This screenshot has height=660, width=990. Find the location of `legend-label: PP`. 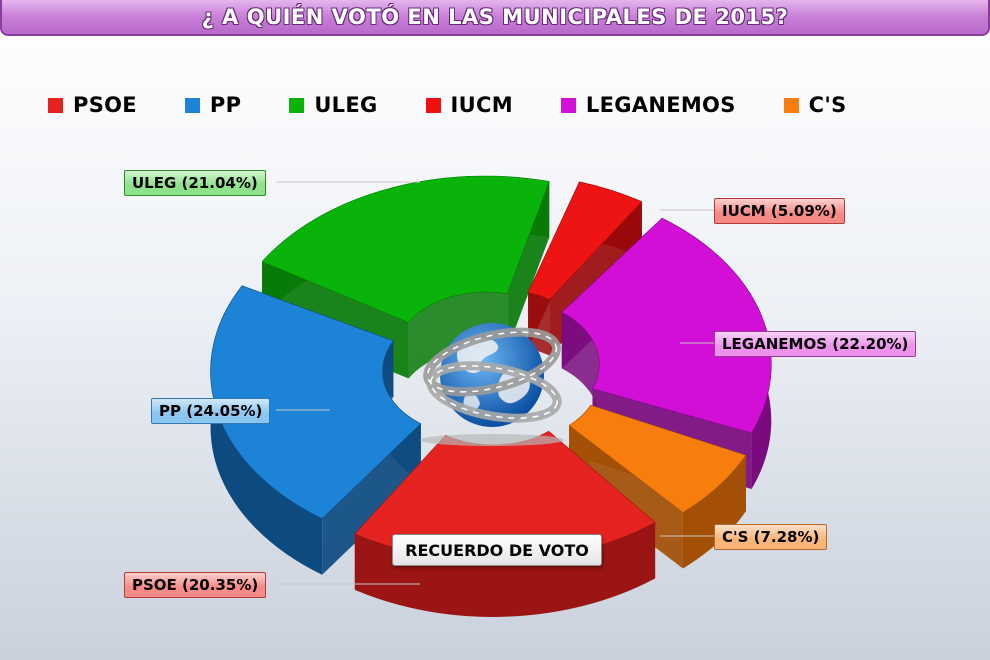

legend-label: PP is located at coordinates (225, 105).